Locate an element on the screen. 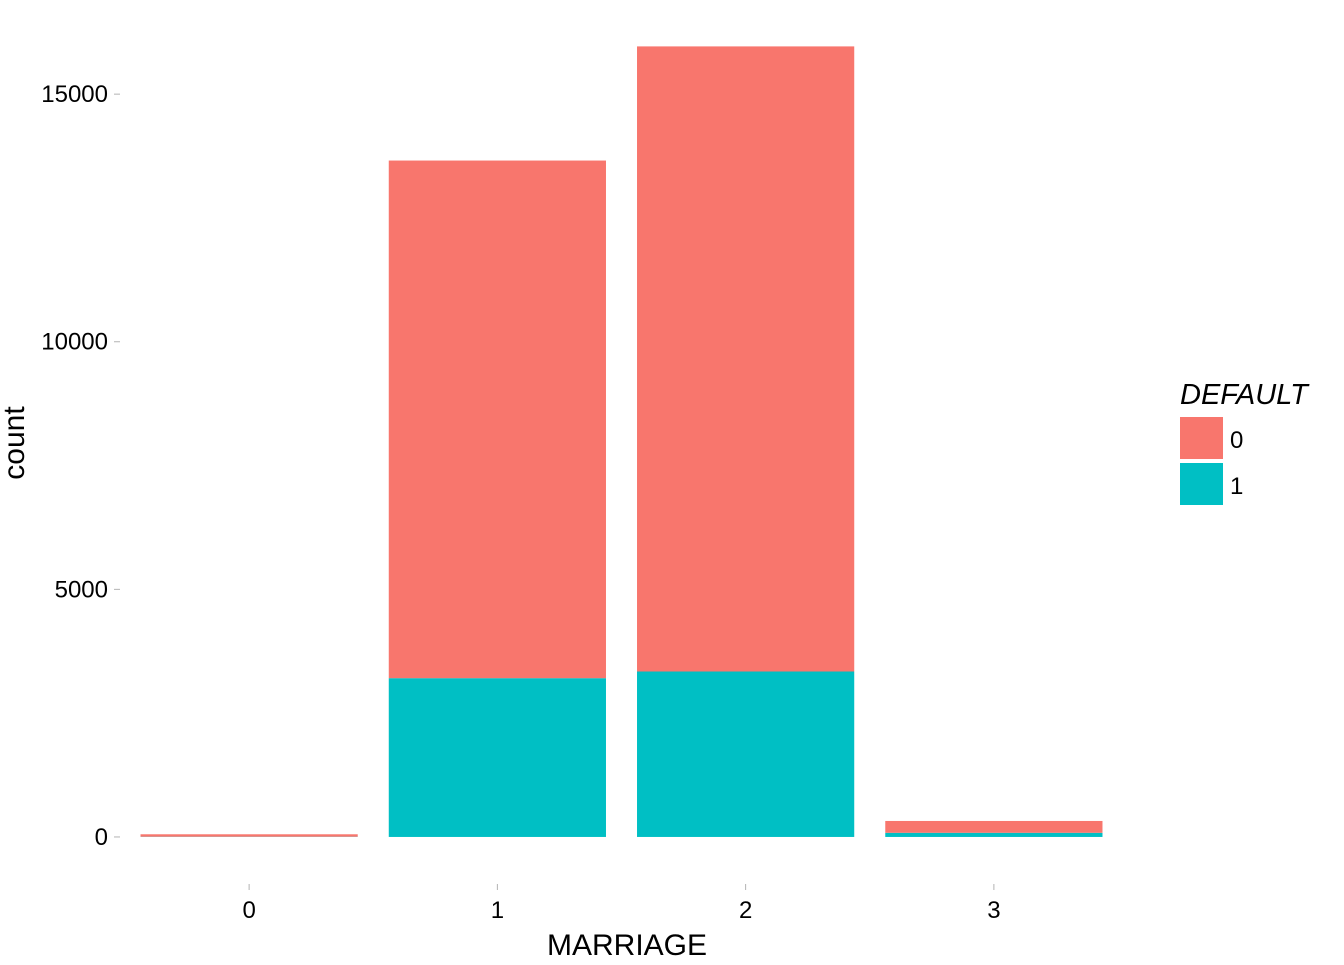 Image resolution: width=1344 pixels, height=965 pixels. legend-label-0: 0 is located at coordinates (1236, 440).